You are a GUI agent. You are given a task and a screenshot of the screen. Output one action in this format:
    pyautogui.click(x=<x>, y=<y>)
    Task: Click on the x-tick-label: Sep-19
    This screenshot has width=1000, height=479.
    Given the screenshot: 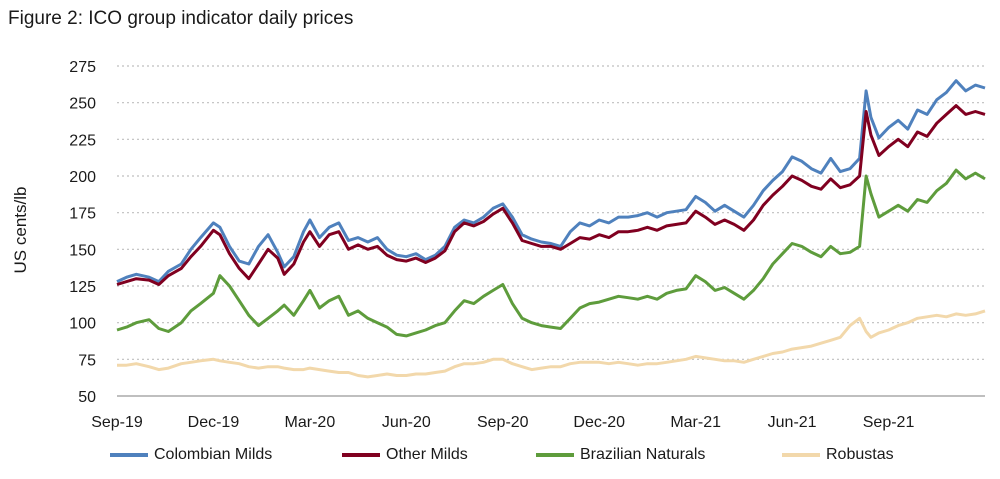 What is the action you would take?
    pyautogui.click(x=117, y=422)
    